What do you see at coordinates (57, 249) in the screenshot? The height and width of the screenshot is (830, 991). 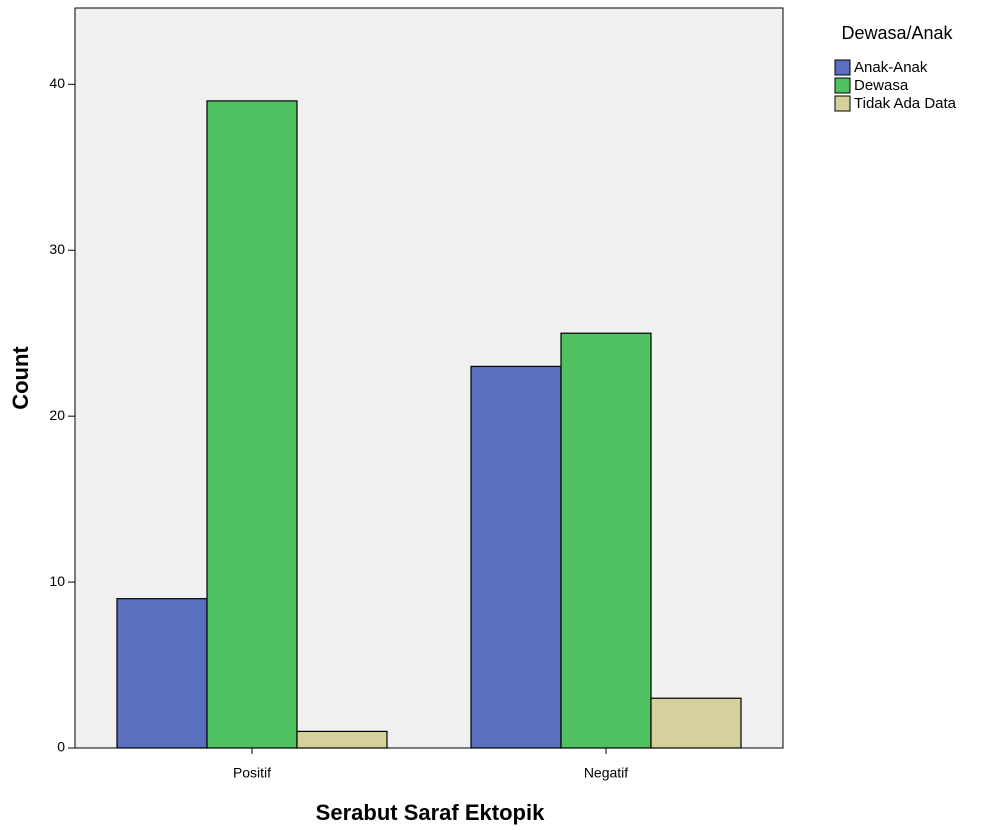 I see `y-tick-label: 30` at bounding box center [57, 249].